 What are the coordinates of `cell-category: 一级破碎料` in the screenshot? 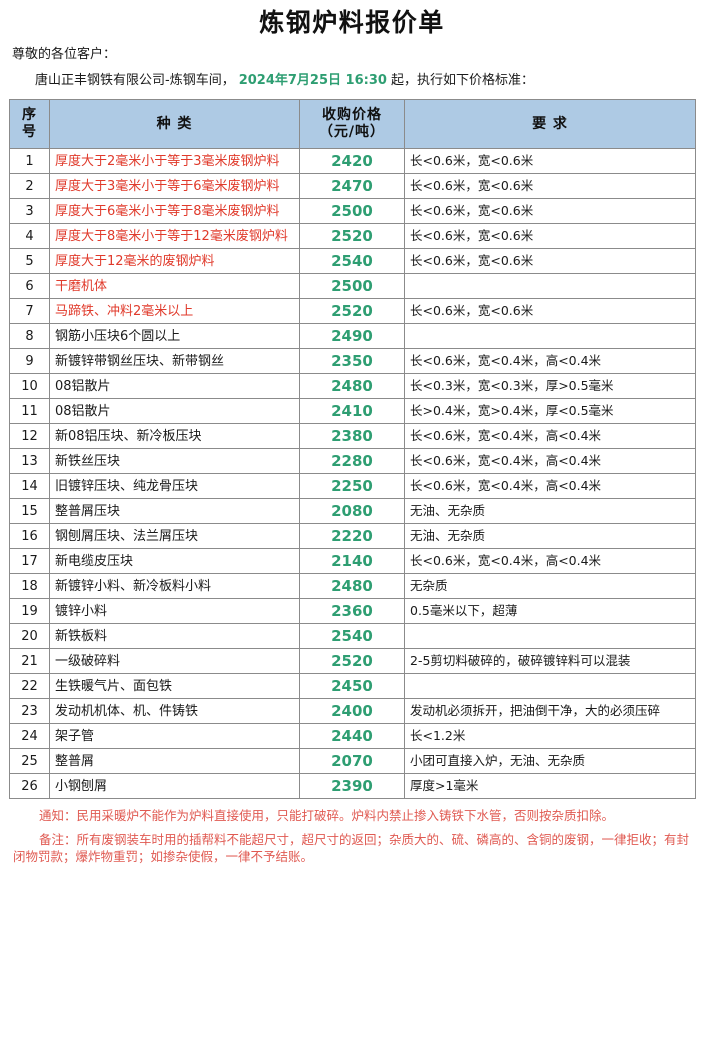 It's located at (174, 661).